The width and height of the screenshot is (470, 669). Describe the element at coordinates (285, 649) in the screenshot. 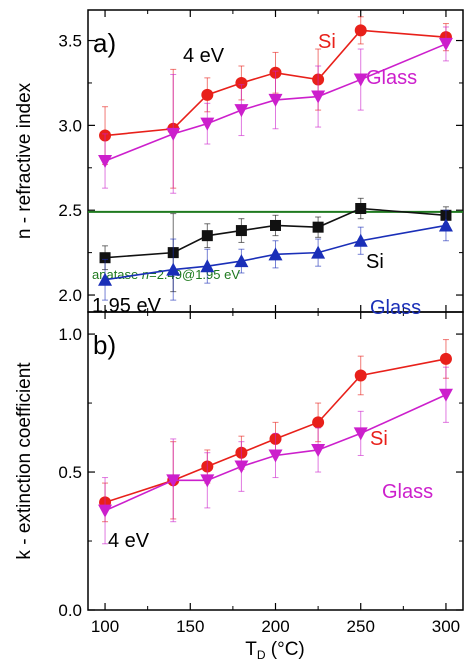

I see `x-label-unit: (°C)` at that location.